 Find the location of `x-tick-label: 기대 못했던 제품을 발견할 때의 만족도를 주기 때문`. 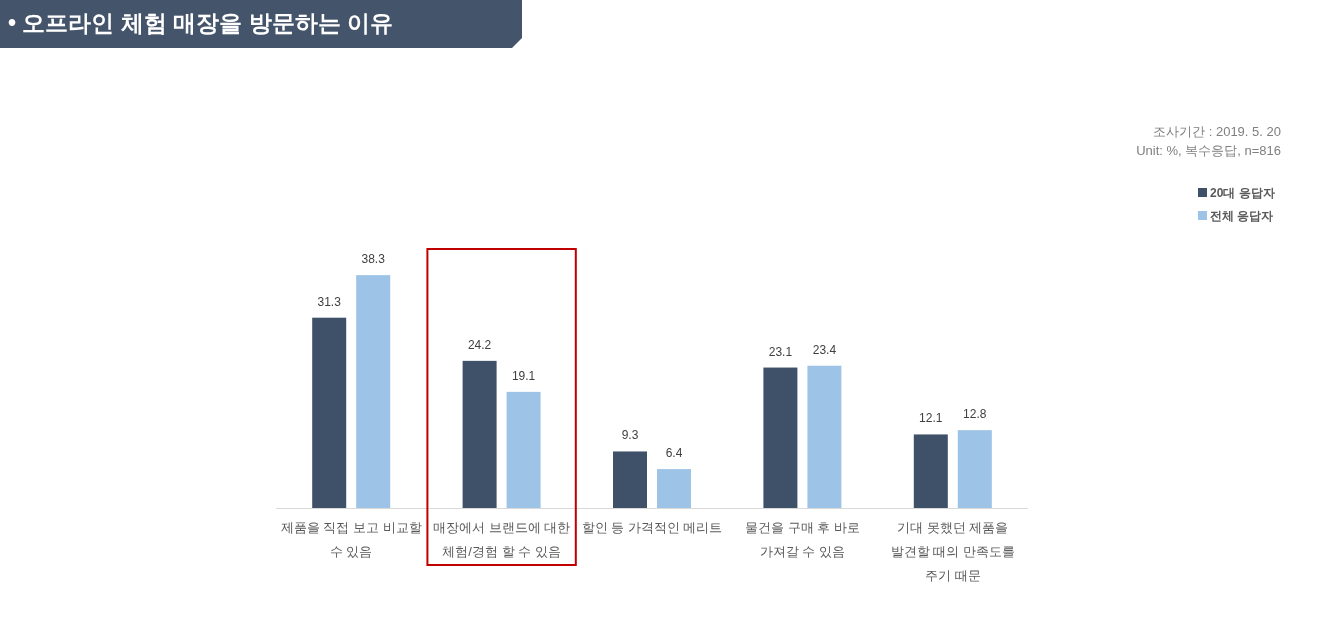

x-tick-label: 기대 못했던 제품을 발견할 때의 만족도를 주기 때문 is located at coordinates (952, 551).